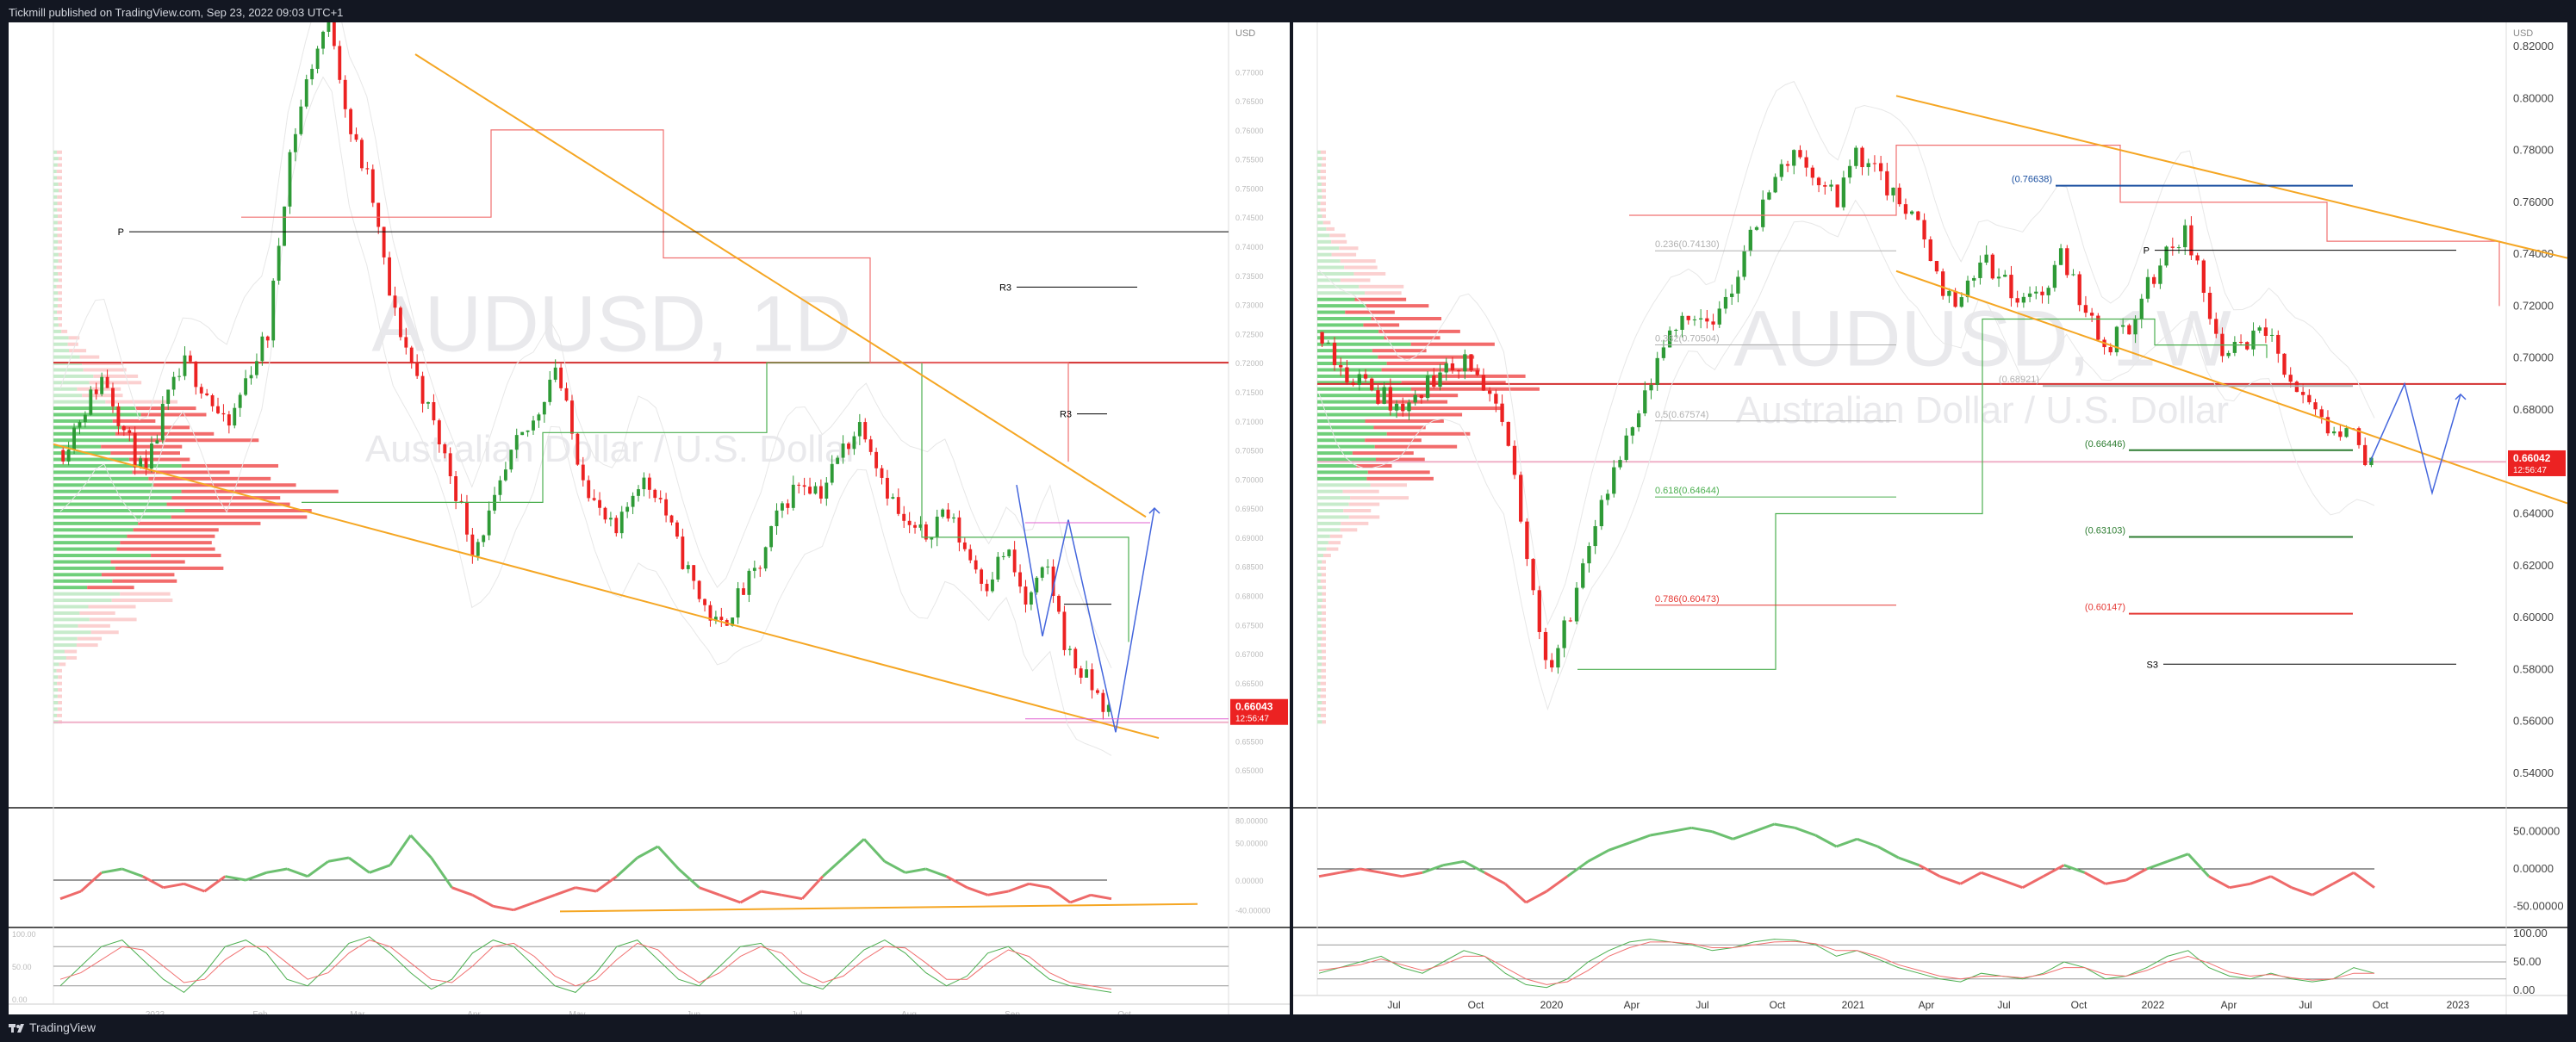  I want to click on time-tick-label: Jun, so click(694, 1012).